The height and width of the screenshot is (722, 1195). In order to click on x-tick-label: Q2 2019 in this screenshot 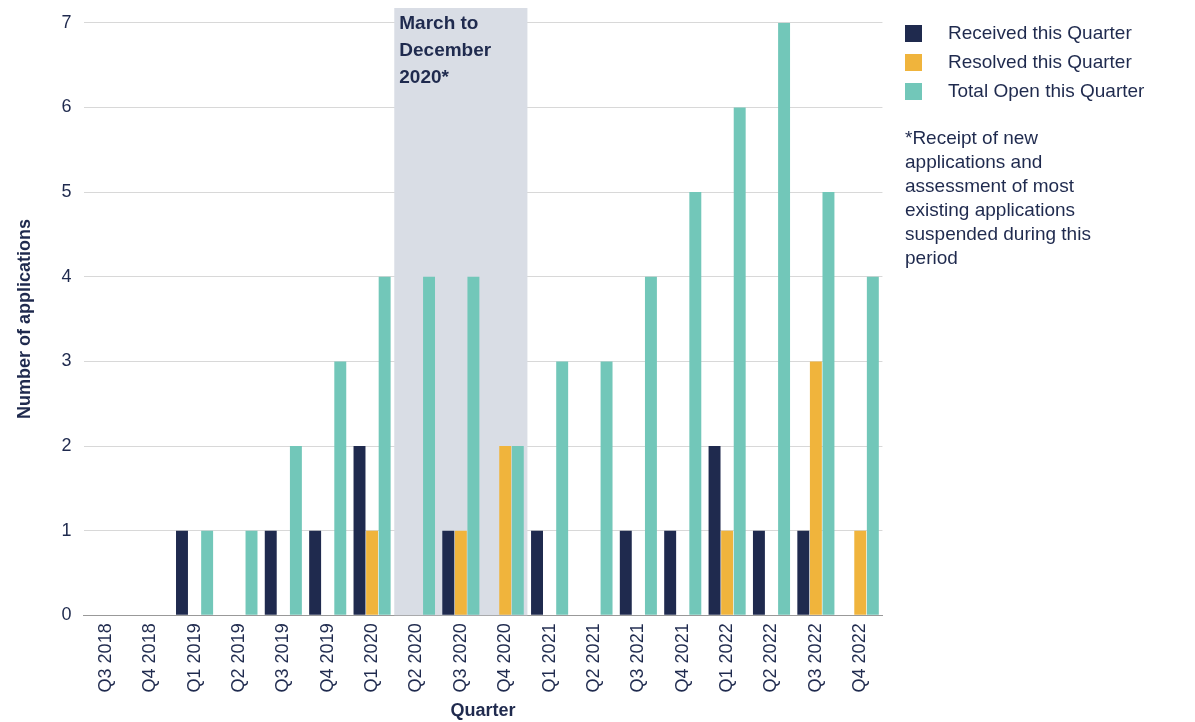, I will do `click(237, 658)`.